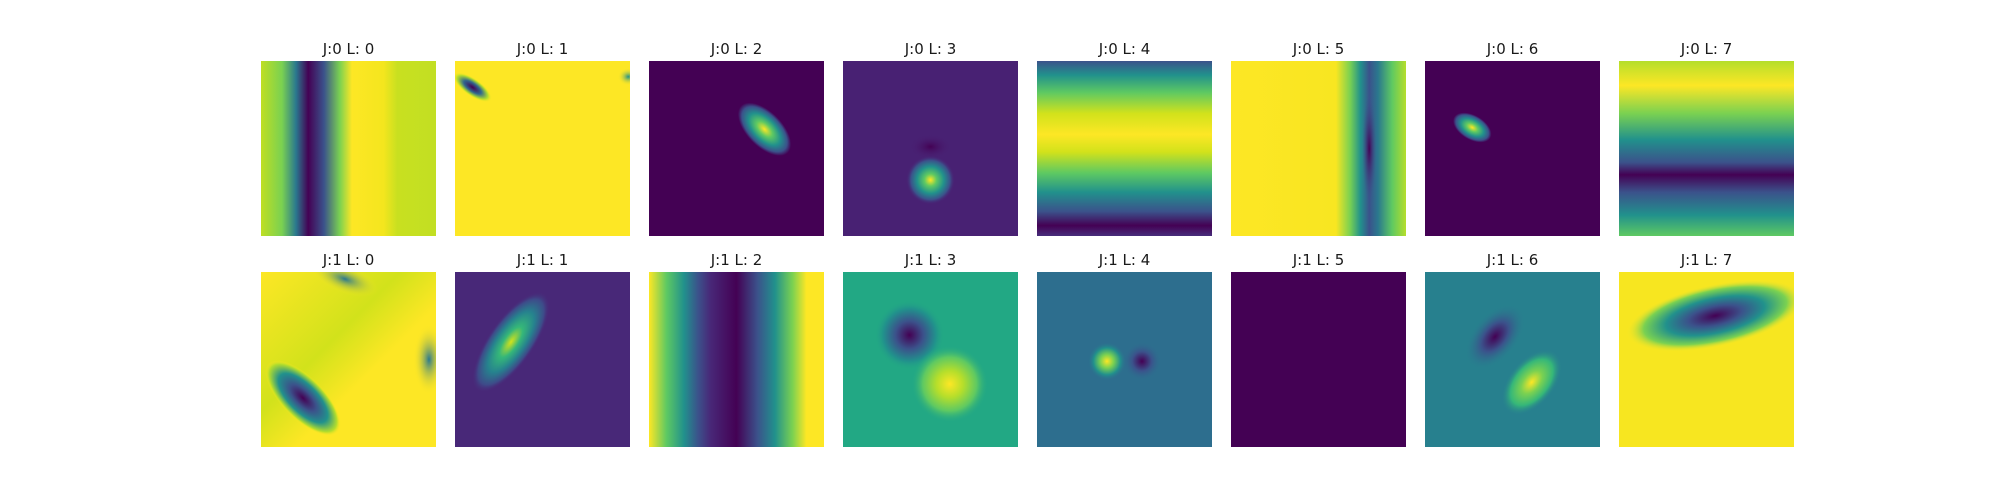 The width and height of the screenshot is (2000, 500). I want to click on panel-title: J:1 L: 0, so click(348, 260).